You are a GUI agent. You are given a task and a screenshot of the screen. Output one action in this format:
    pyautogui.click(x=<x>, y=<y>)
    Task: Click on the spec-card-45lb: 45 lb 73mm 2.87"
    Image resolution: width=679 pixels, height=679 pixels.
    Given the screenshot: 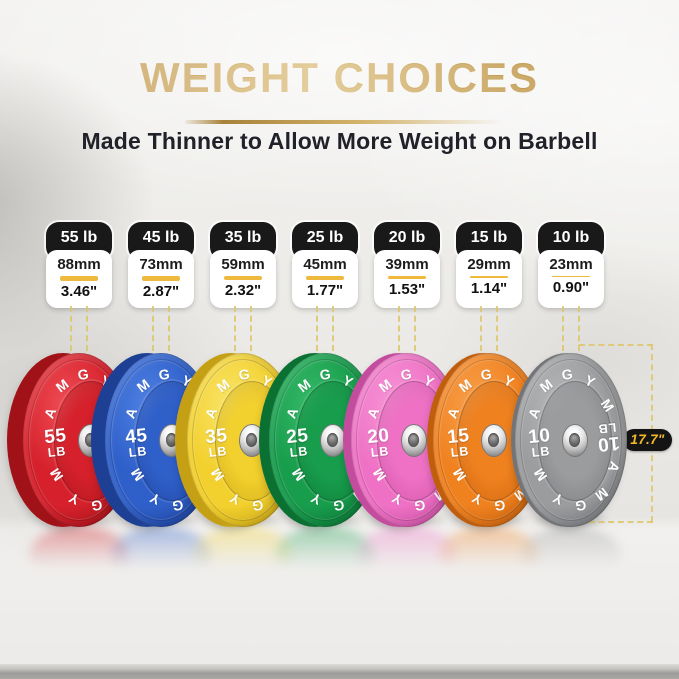 What is the action you would take?
    pyautogui.click(x=161, y=265)
    